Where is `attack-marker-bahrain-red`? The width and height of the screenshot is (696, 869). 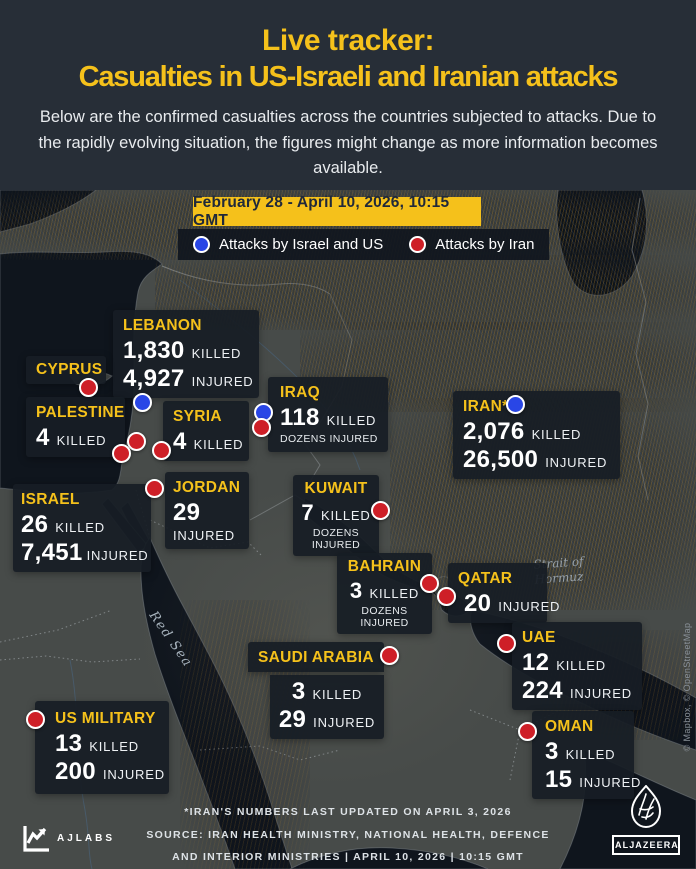 attack-marker-bahrain-red is located at coordinates (429, 583).